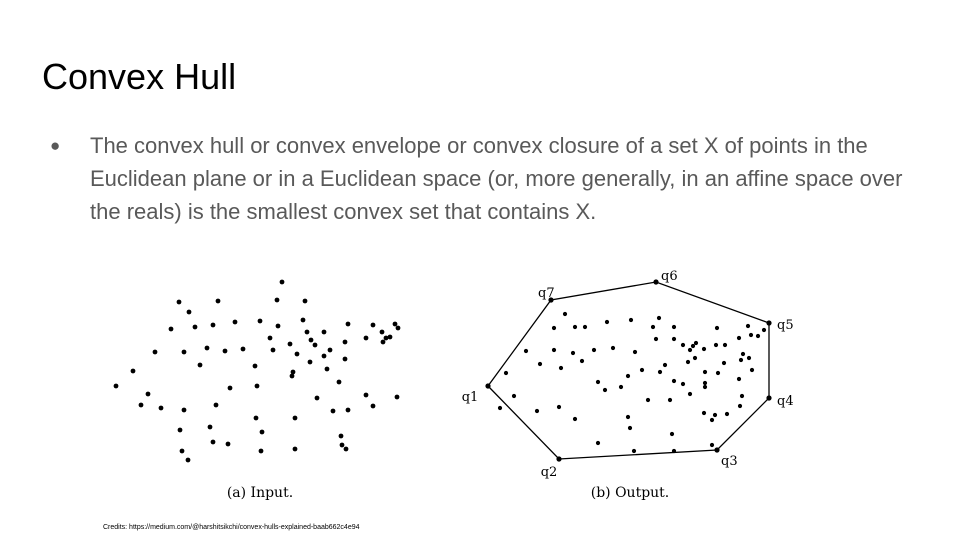  I want to click on hull-label-q3: q3, so click(729, 461).